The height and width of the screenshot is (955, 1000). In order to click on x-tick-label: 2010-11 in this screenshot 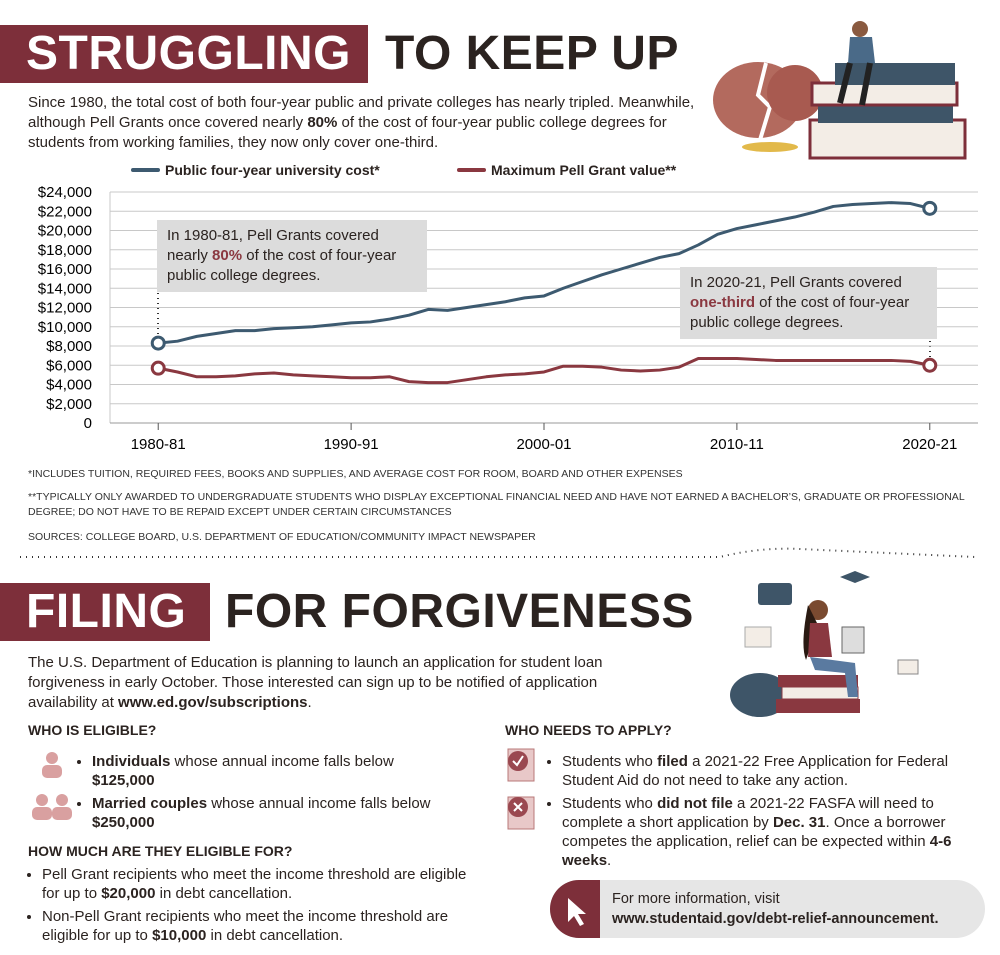, I will do `click(737, 444)`.